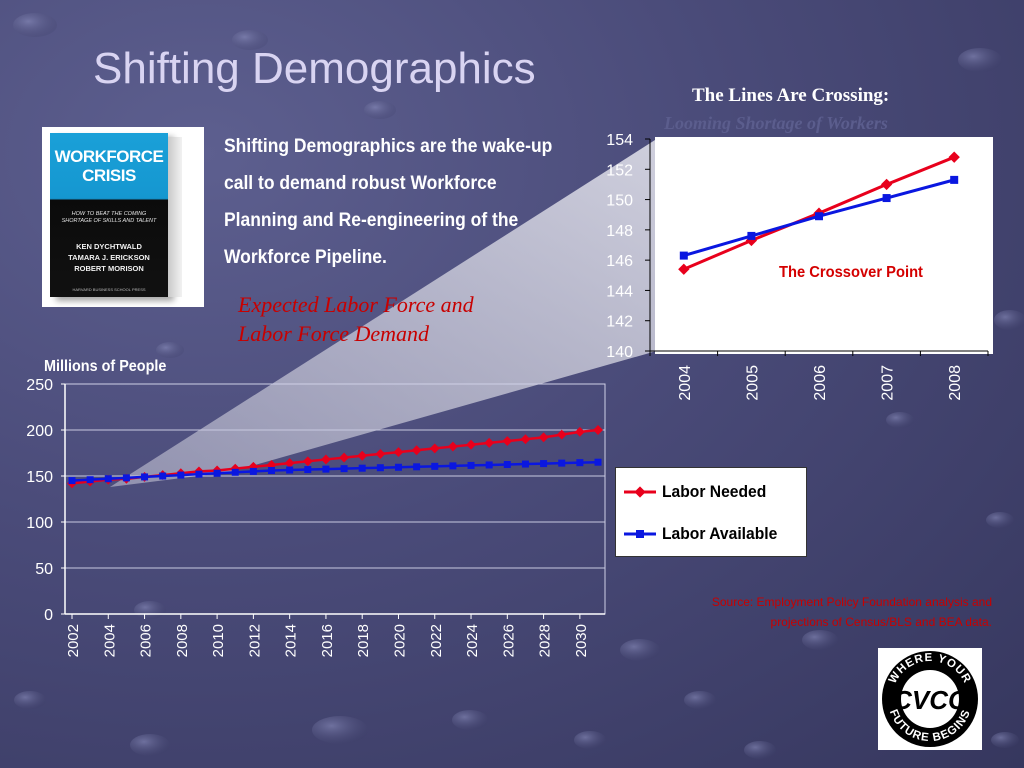 This screenshot has height=768, width=1024. I want to click on book-subtitle-line: SHORTAGE OF SKILLS AND TALENT, so click(109, 221).